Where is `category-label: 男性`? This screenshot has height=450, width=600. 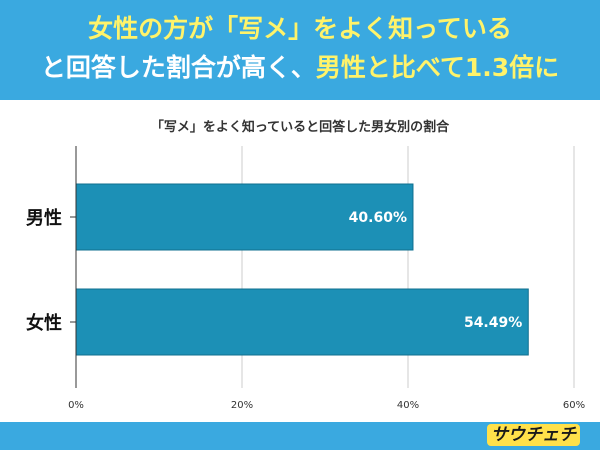 category-label: 男性 is located at coordinates (44, 218).